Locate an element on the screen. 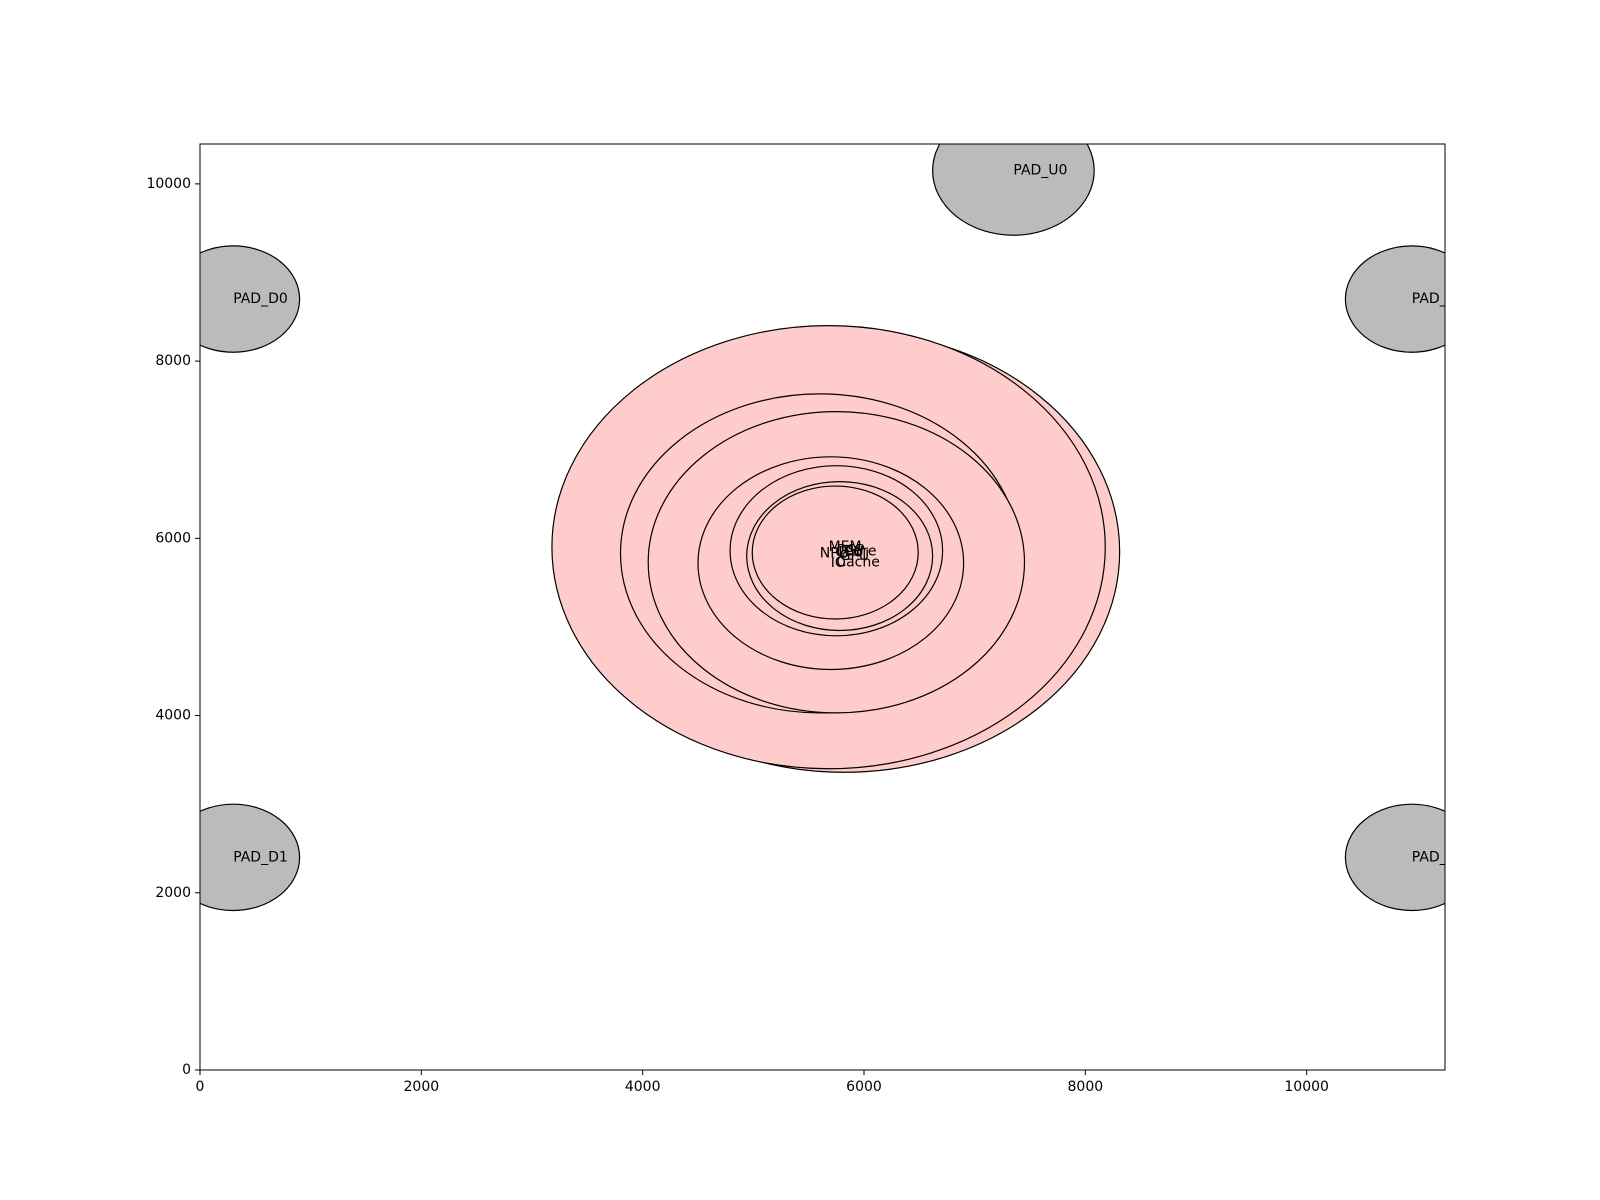 This screenshot has height=1200, width=1600. y-tick-label: 10000 is located at coordinates (168, 184).